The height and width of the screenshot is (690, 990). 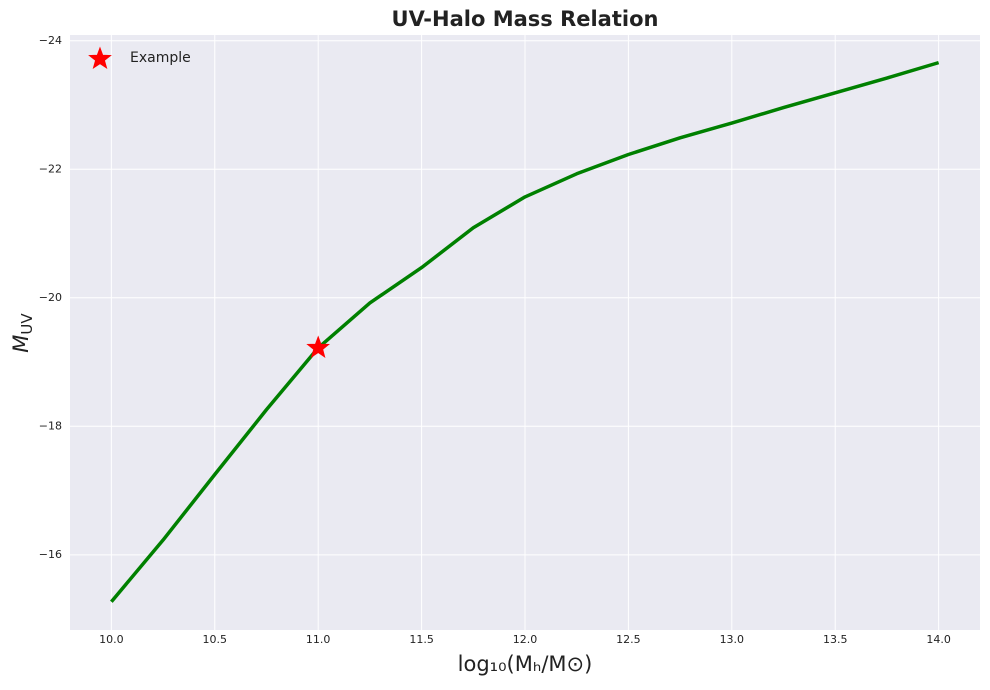 What do you see at coordinates (50, 40) in the screenshot?
I see `y-tick-label: −24` at bounding box center [50, 40].